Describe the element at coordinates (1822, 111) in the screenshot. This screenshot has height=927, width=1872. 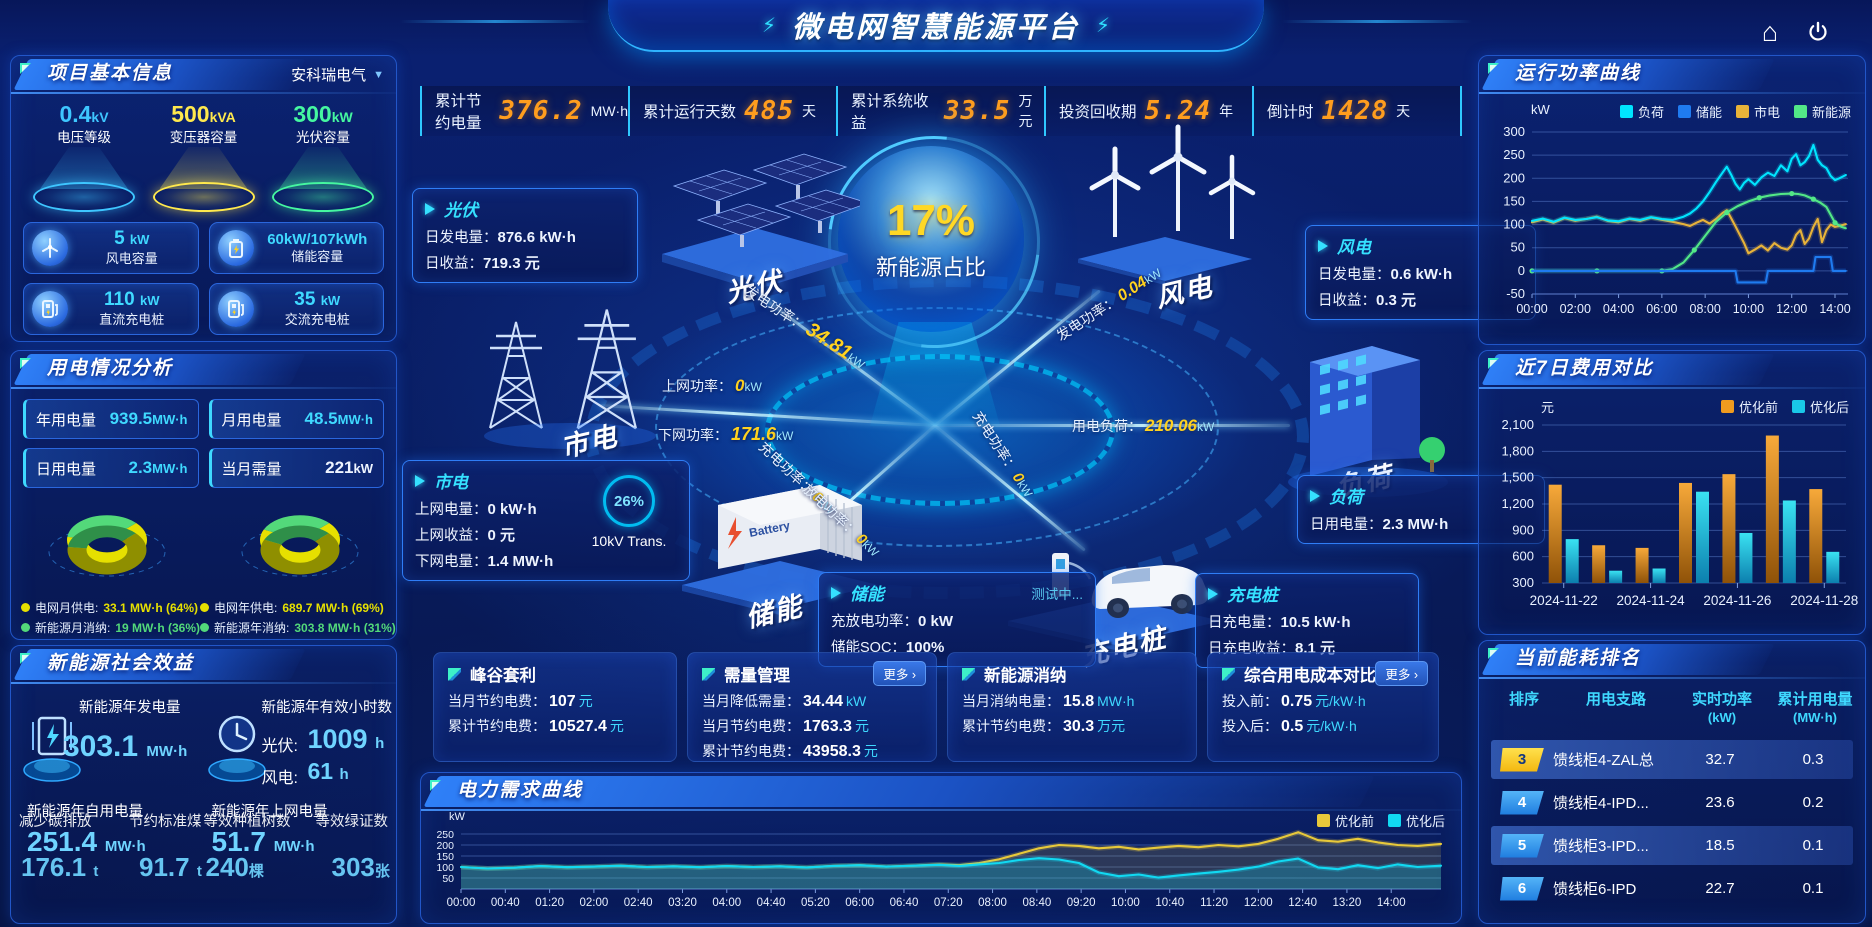
I see `legend-item: 新能源` at that location.